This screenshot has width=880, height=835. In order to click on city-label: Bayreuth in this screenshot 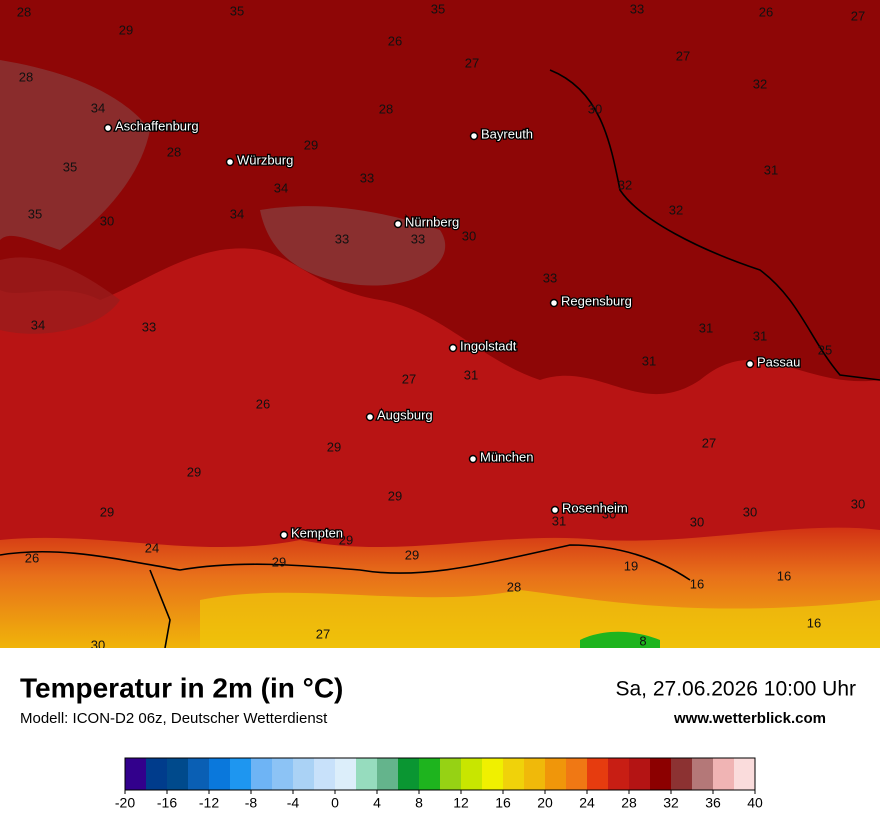, I will do `click(507, 133)`.